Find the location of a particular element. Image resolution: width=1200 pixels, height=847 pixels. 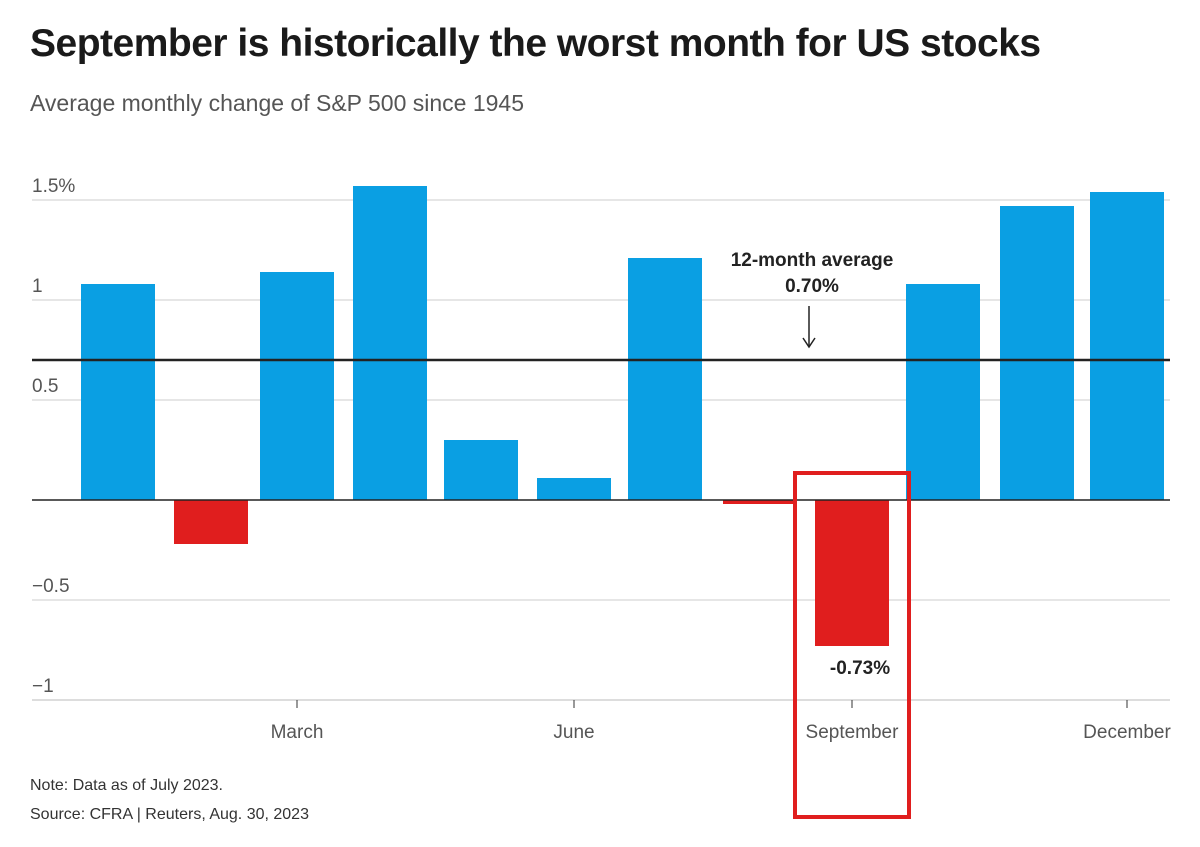

x-tick-label: December is located at coordinates (1127, 732).